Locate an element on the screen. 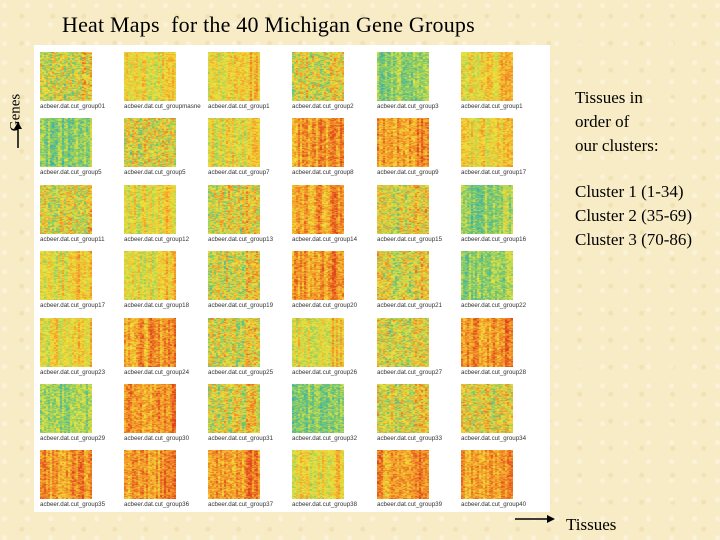 Image resolution: width=720 pixels, height=540 pixels. heatmap-tile: acbeer.dat.cut_group16 is located at coordinates (501, 213).